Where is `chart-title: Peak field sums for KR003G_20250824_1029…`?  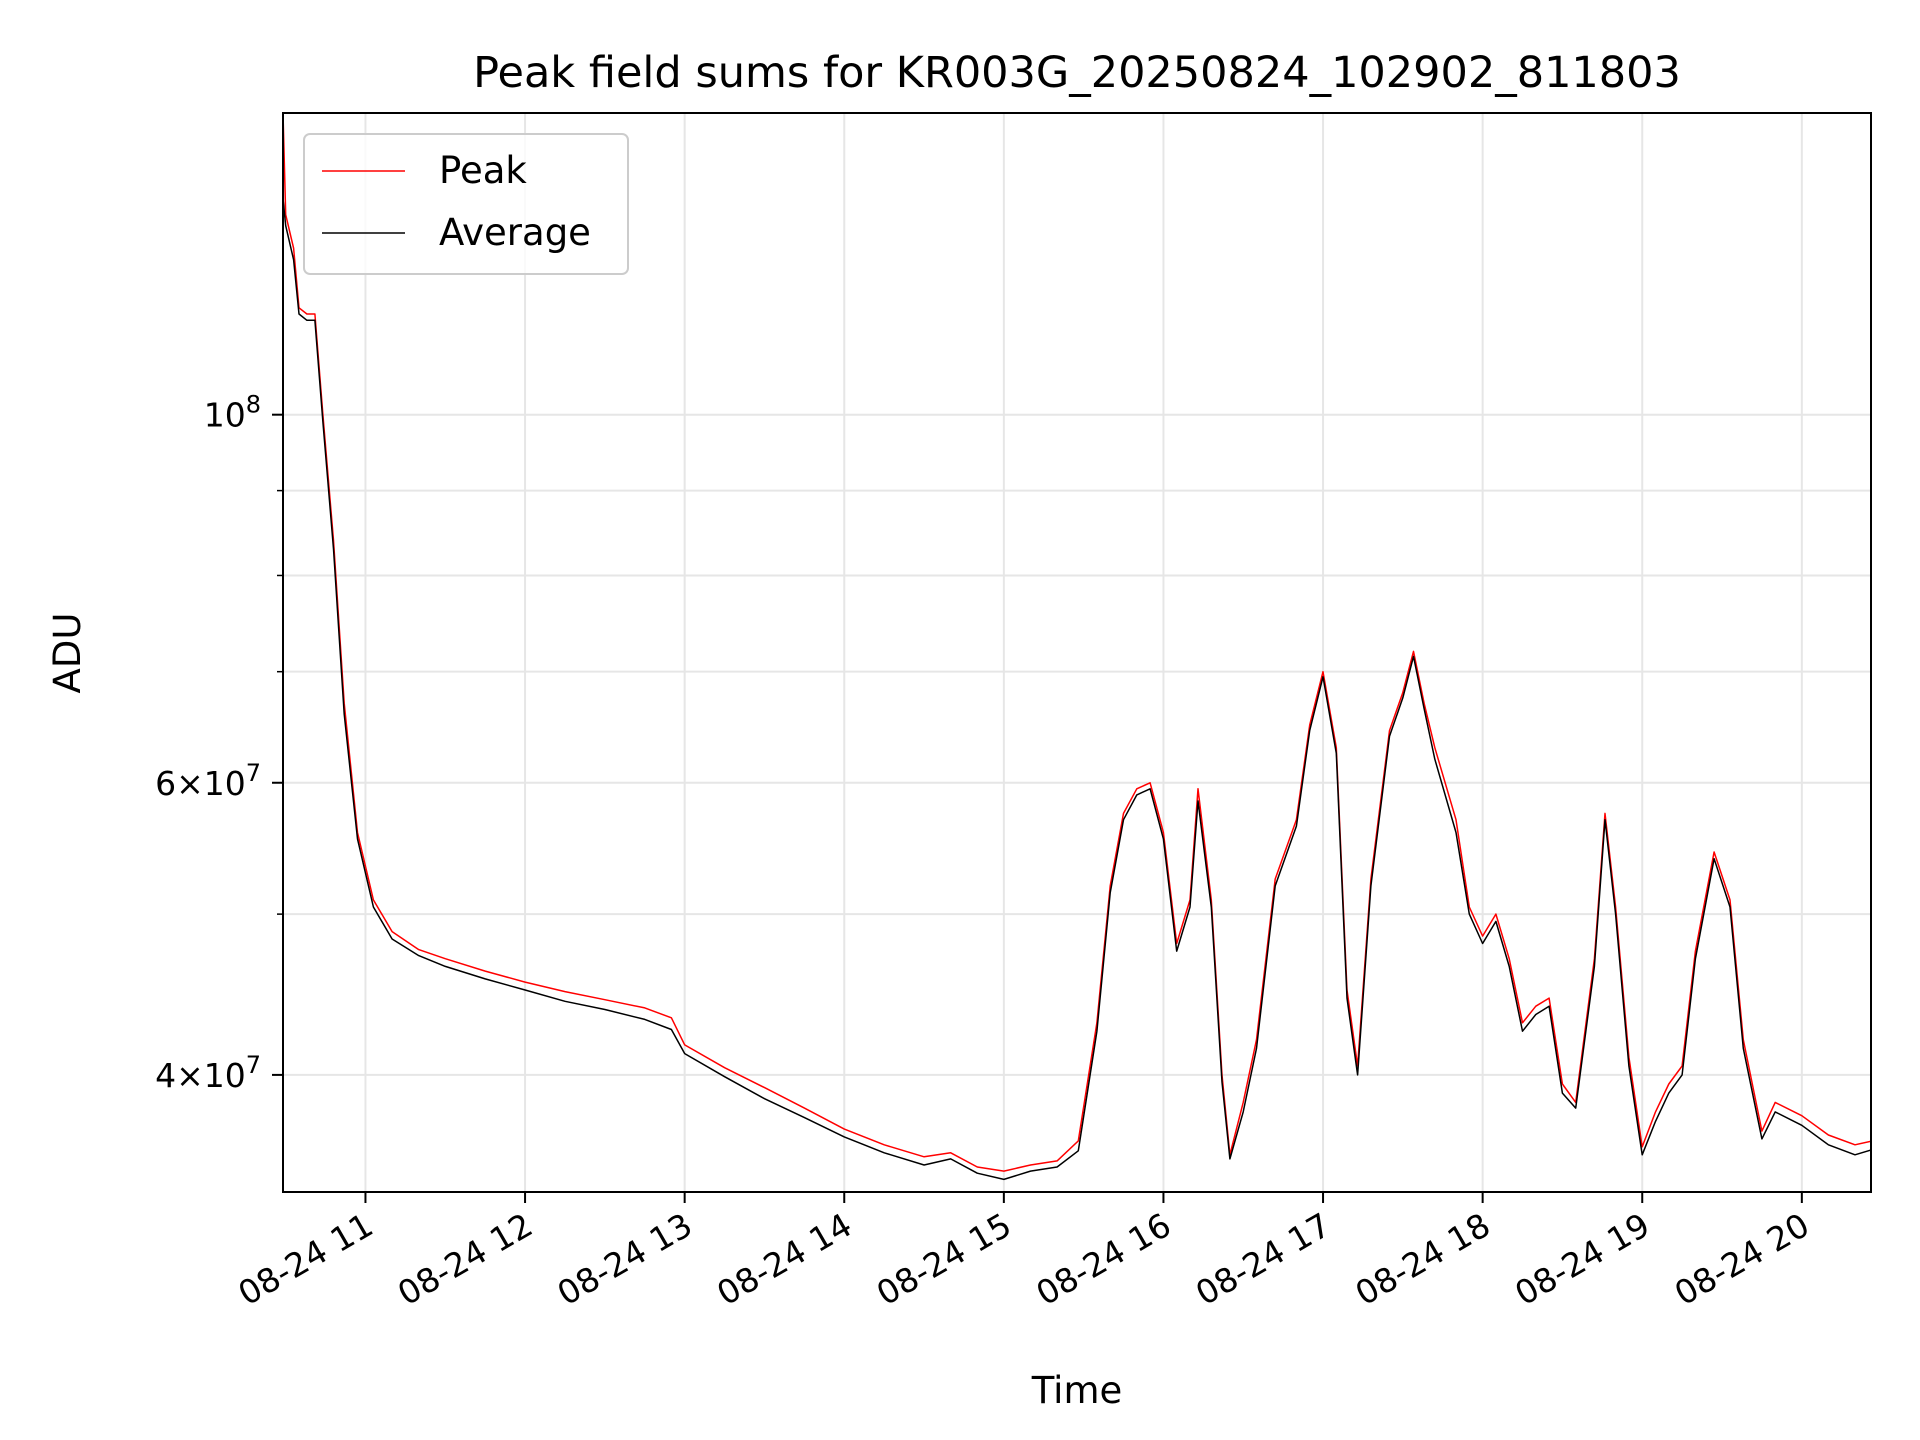 chart-title: Peak field sums for KR003G_20250824_1029… is located at coordinates (1077, 73).